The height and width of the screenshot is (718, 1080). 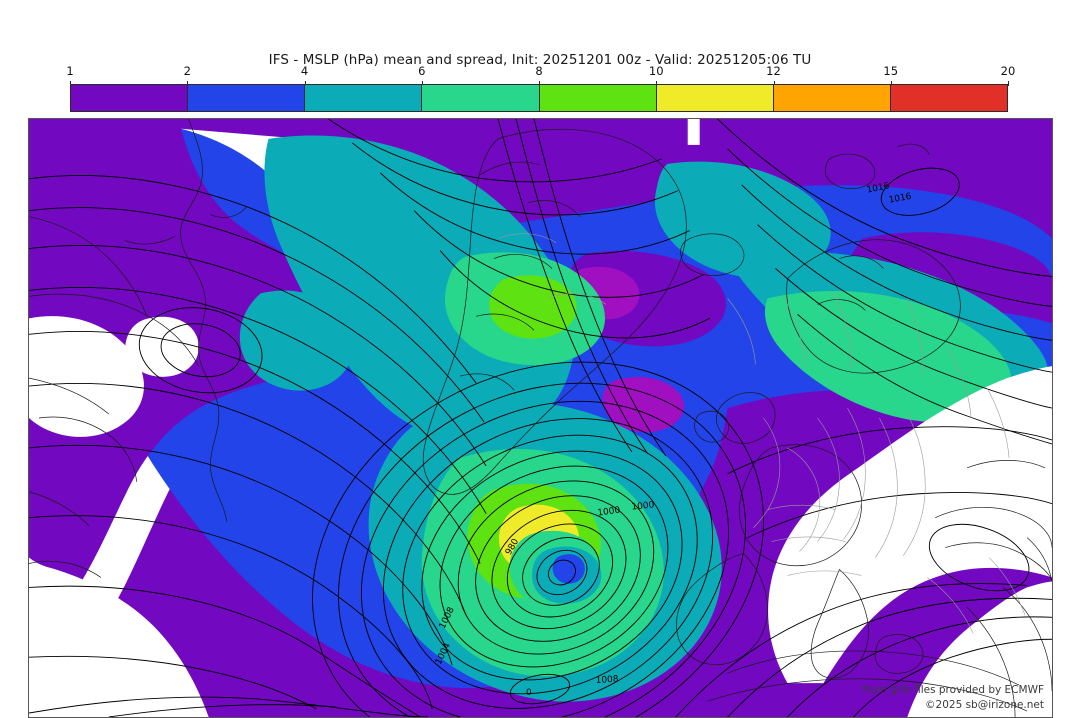 What do you see at coordinates (900, 199) in the screenshot?
I see `contour-label-1016: 1016` at bounding box center [900, 199].